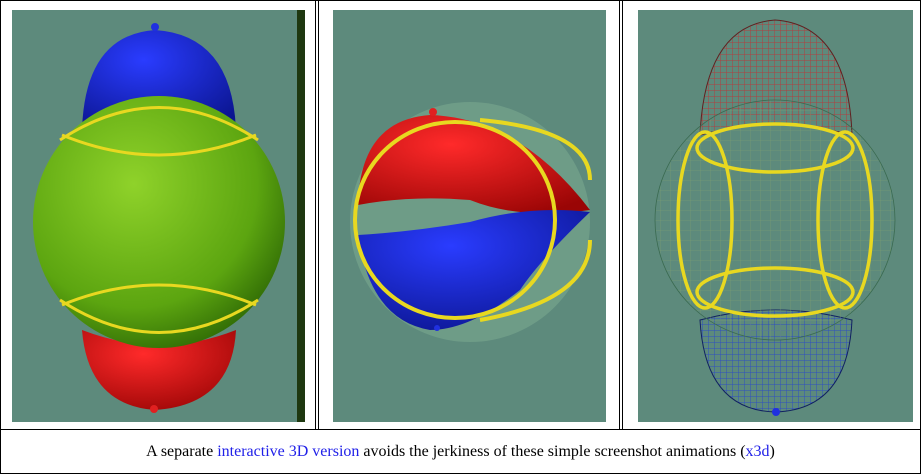 The image size is (921, 474). What do you see at coordinates (288, 451) in the screenshot?
I see `interactive-link: interactive 3D version` at bounding box center [288, 451].